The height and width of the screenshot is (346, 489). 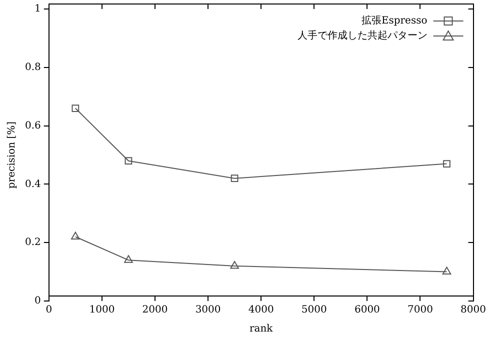 What do you see at coordinates (37, 9) in the screenshot?
I see `y-tick-label: 1` at bounding box center [37, 9].